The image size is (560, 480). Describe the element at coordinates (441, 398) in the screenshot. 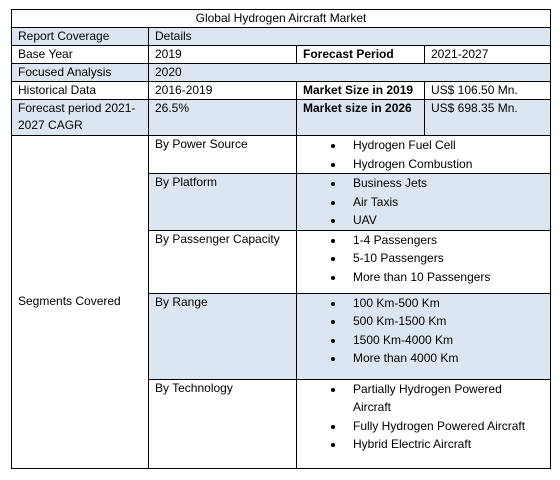

I see `item: Partially Hydrogen Powered Aircraft` at that location.